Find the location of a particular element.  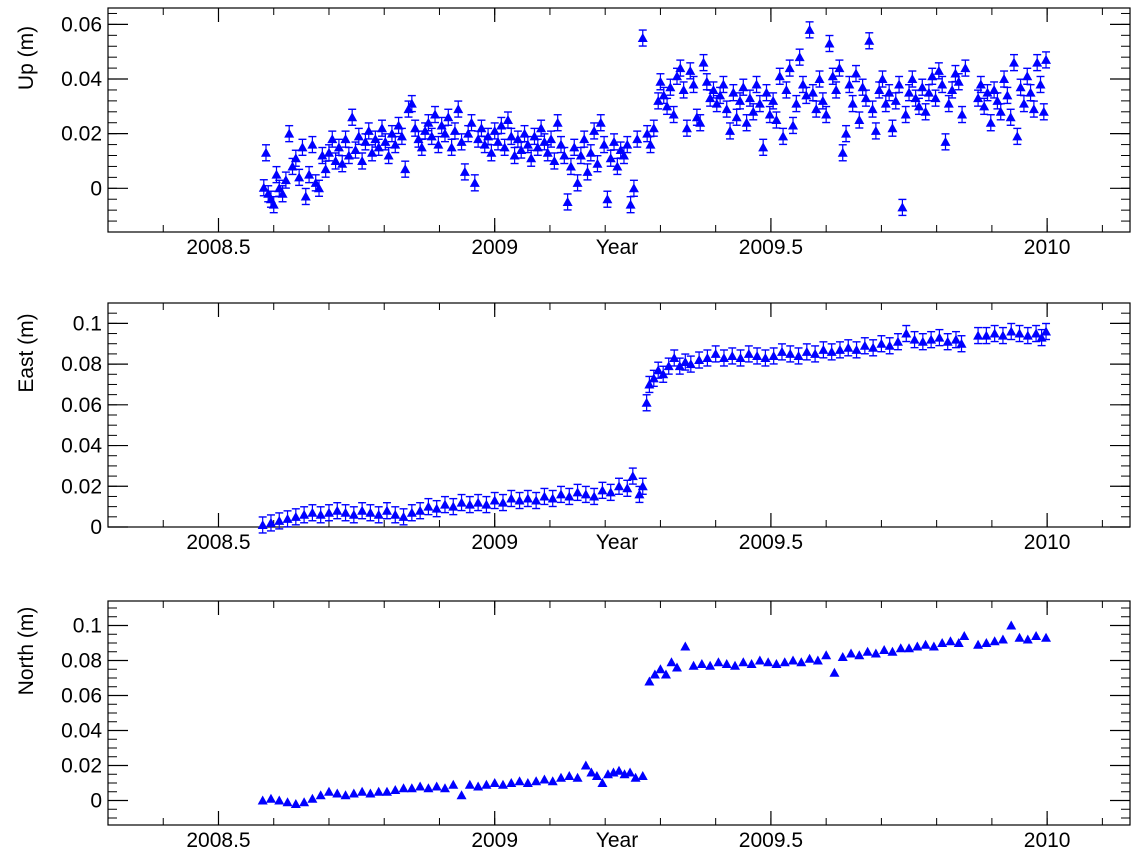

x-tick-label: 2008.5 is located at coordinates (218, 840).